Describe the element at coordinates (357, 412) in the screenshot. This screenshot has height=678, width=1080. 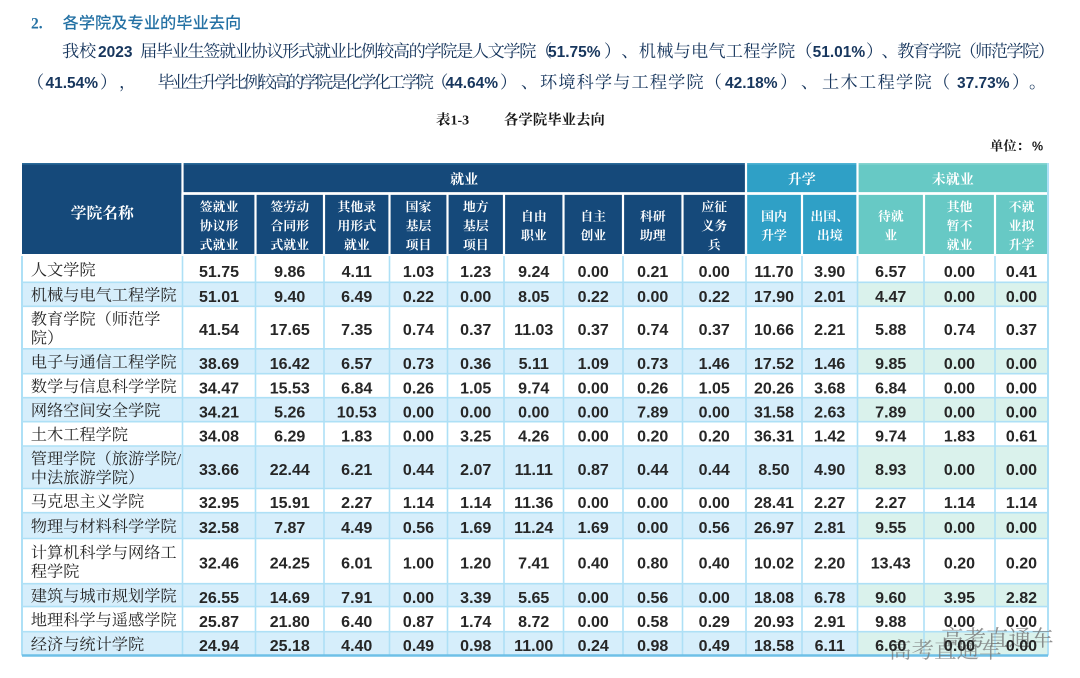
I see `svg-text: 10.53` at that location.